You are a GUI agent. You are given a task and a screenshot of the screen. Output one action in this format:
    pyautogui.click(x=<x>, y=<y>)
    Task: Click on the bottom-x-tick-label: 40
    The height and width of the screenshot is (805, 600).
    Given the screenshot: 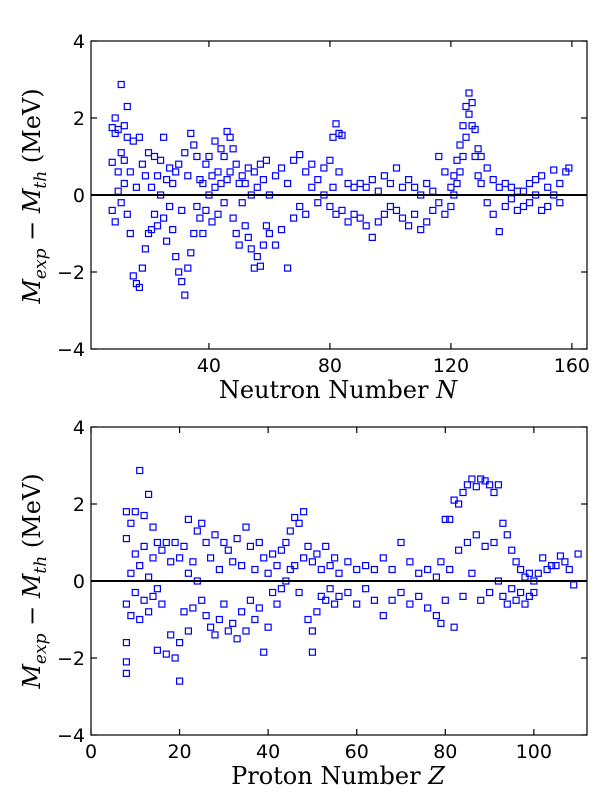 What is the action you would take?
    pyautogui.click(x=268, y=752)
    